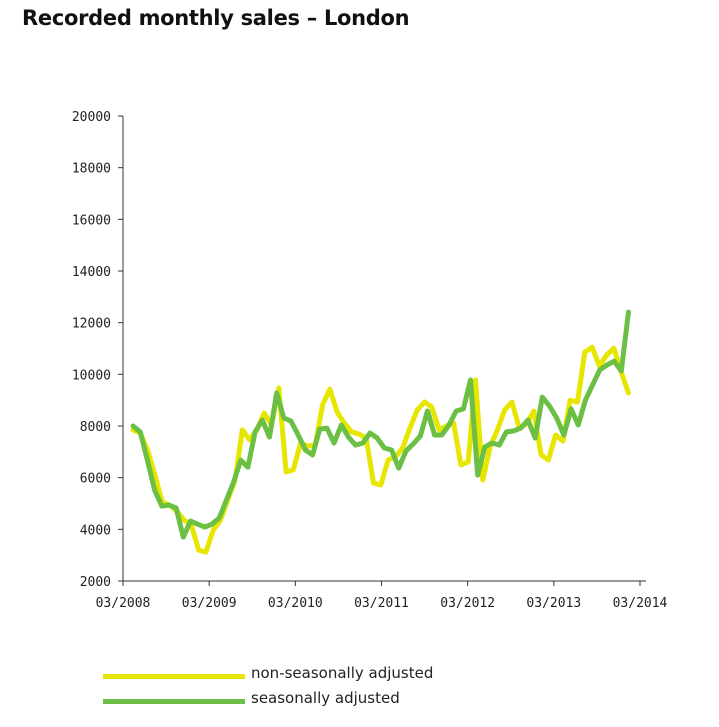 The width and height of the screenshot is (719, 727). What do you see at coordinates (91, 169) in the screenshot?
I see `y-tick-label: 18000` at bounding box center [91, 169].